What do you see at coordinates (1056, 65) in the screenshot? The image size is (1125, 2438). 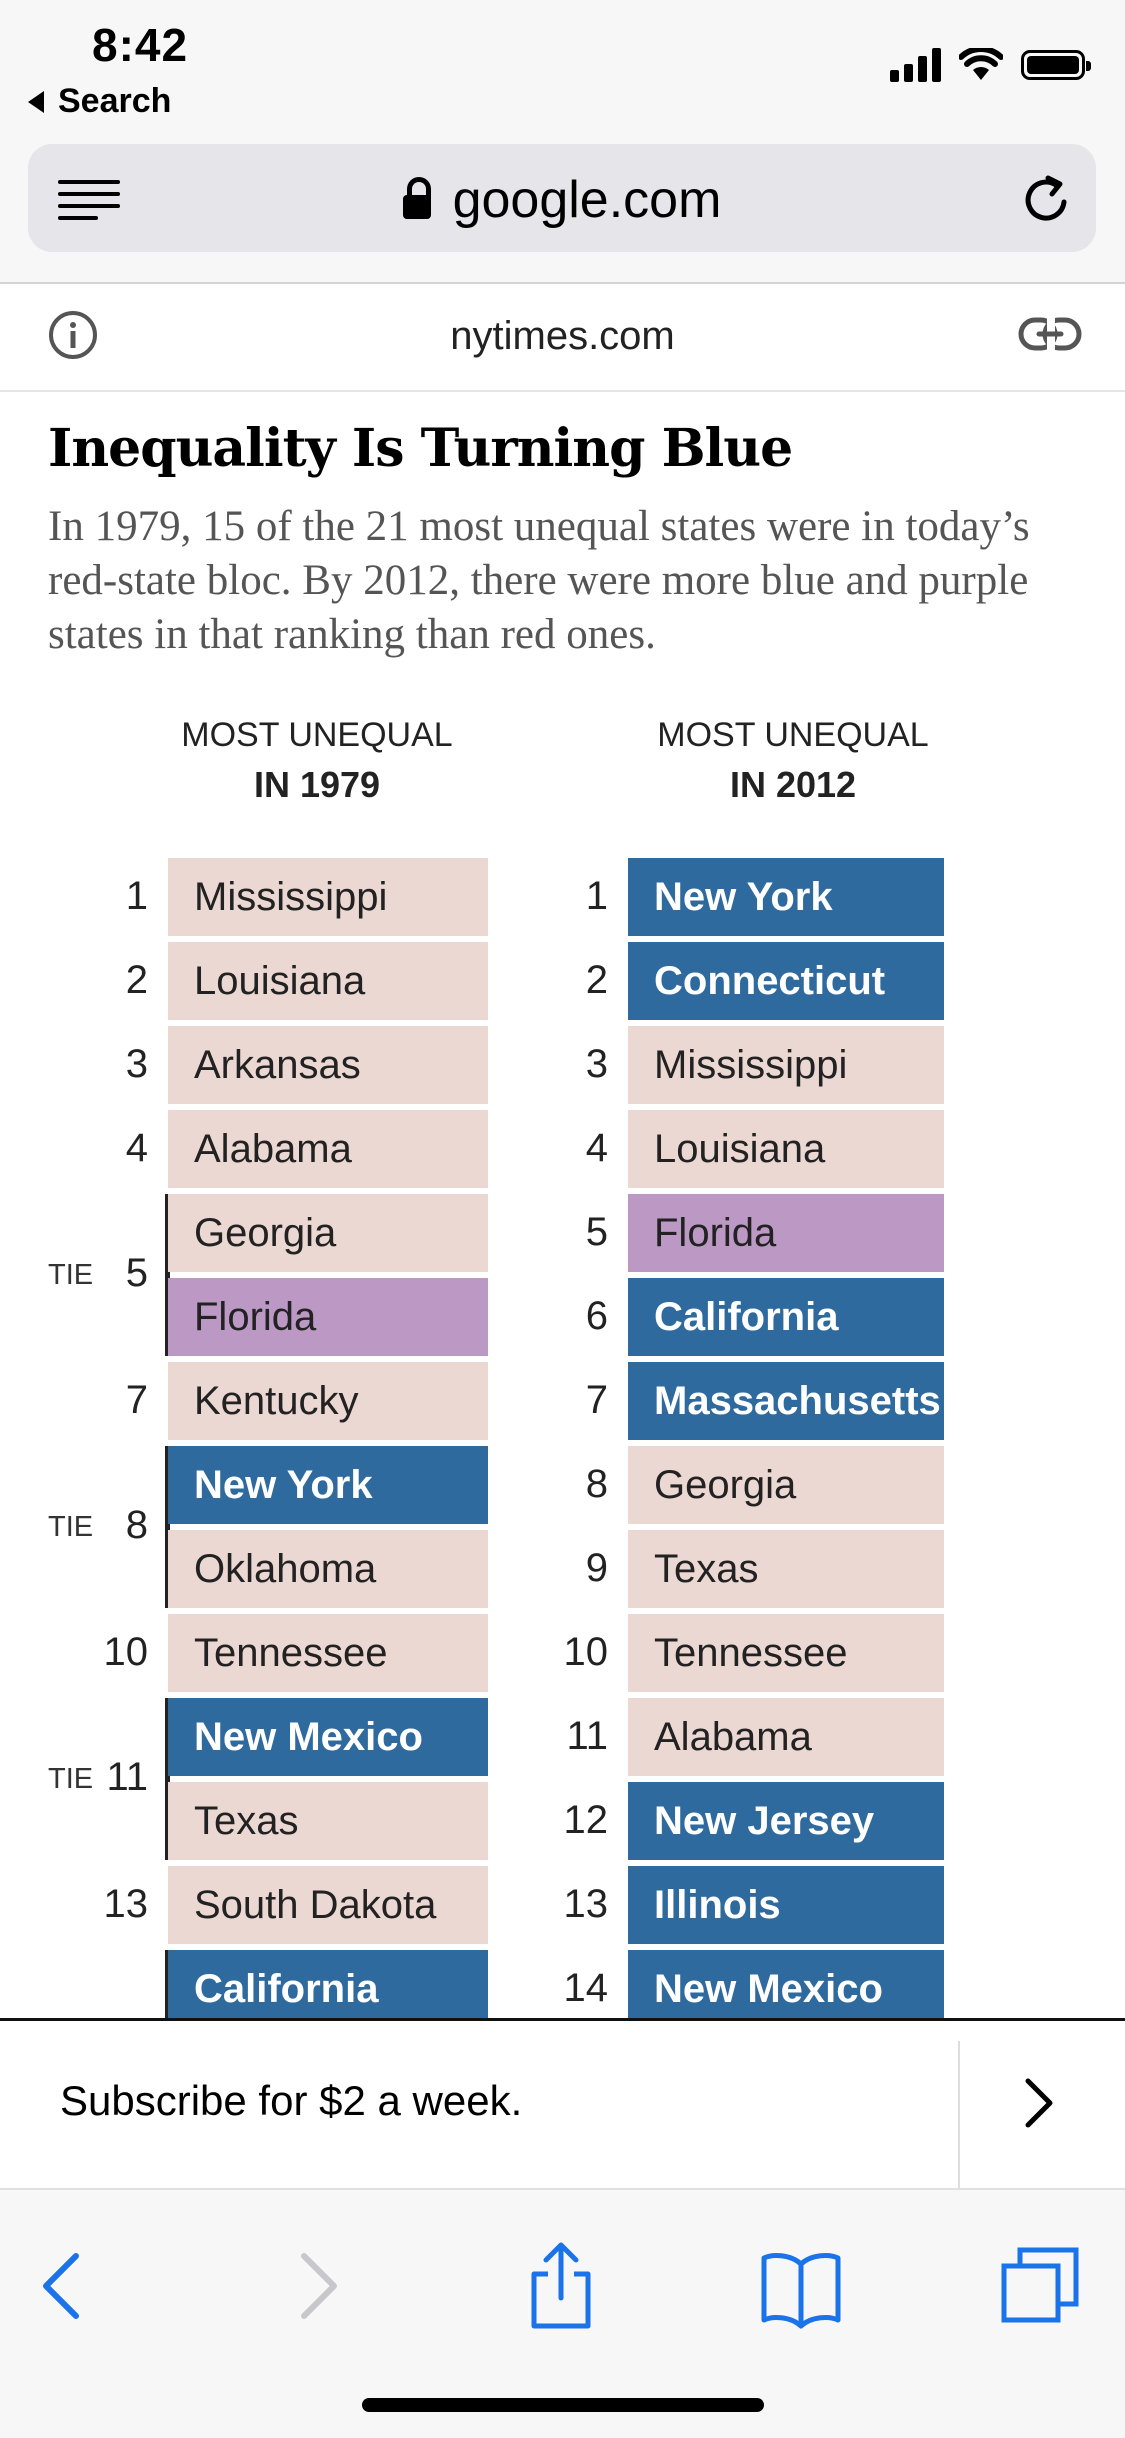 I see `battery-icon` at bounding box center [1056, 65].